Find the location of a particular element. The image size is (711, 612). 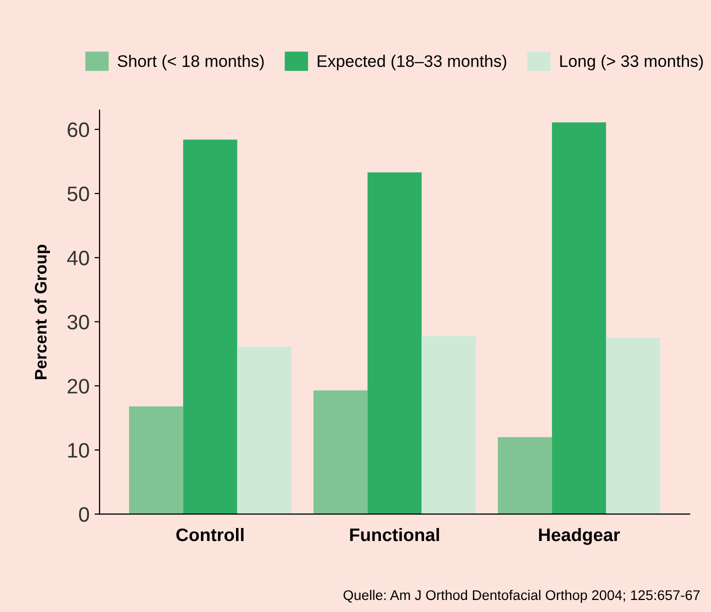

y-tick-label: 50 is located at coordinates (78, 194).